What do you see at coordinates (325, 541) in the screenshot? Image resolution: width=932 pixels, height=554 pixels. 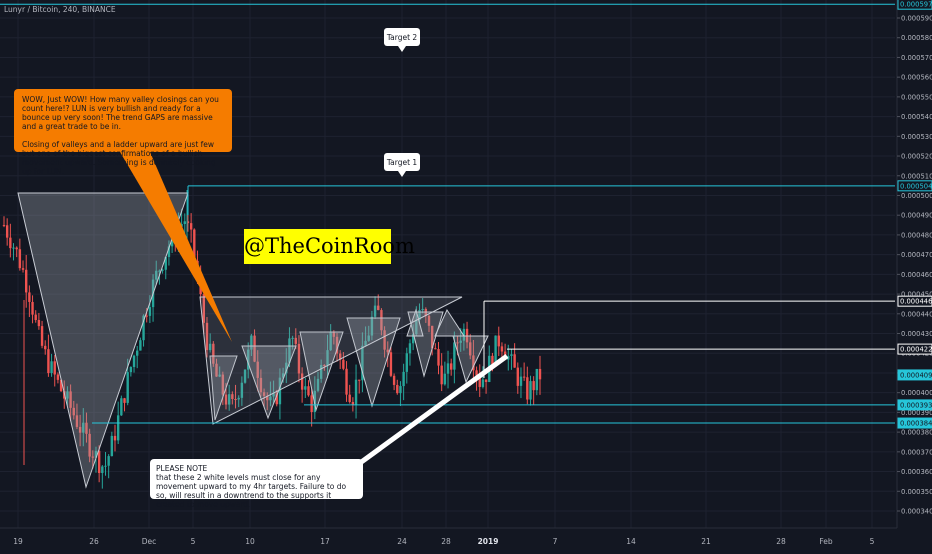 I see `x-tick-label: 17` at bounding box center [325, 541].